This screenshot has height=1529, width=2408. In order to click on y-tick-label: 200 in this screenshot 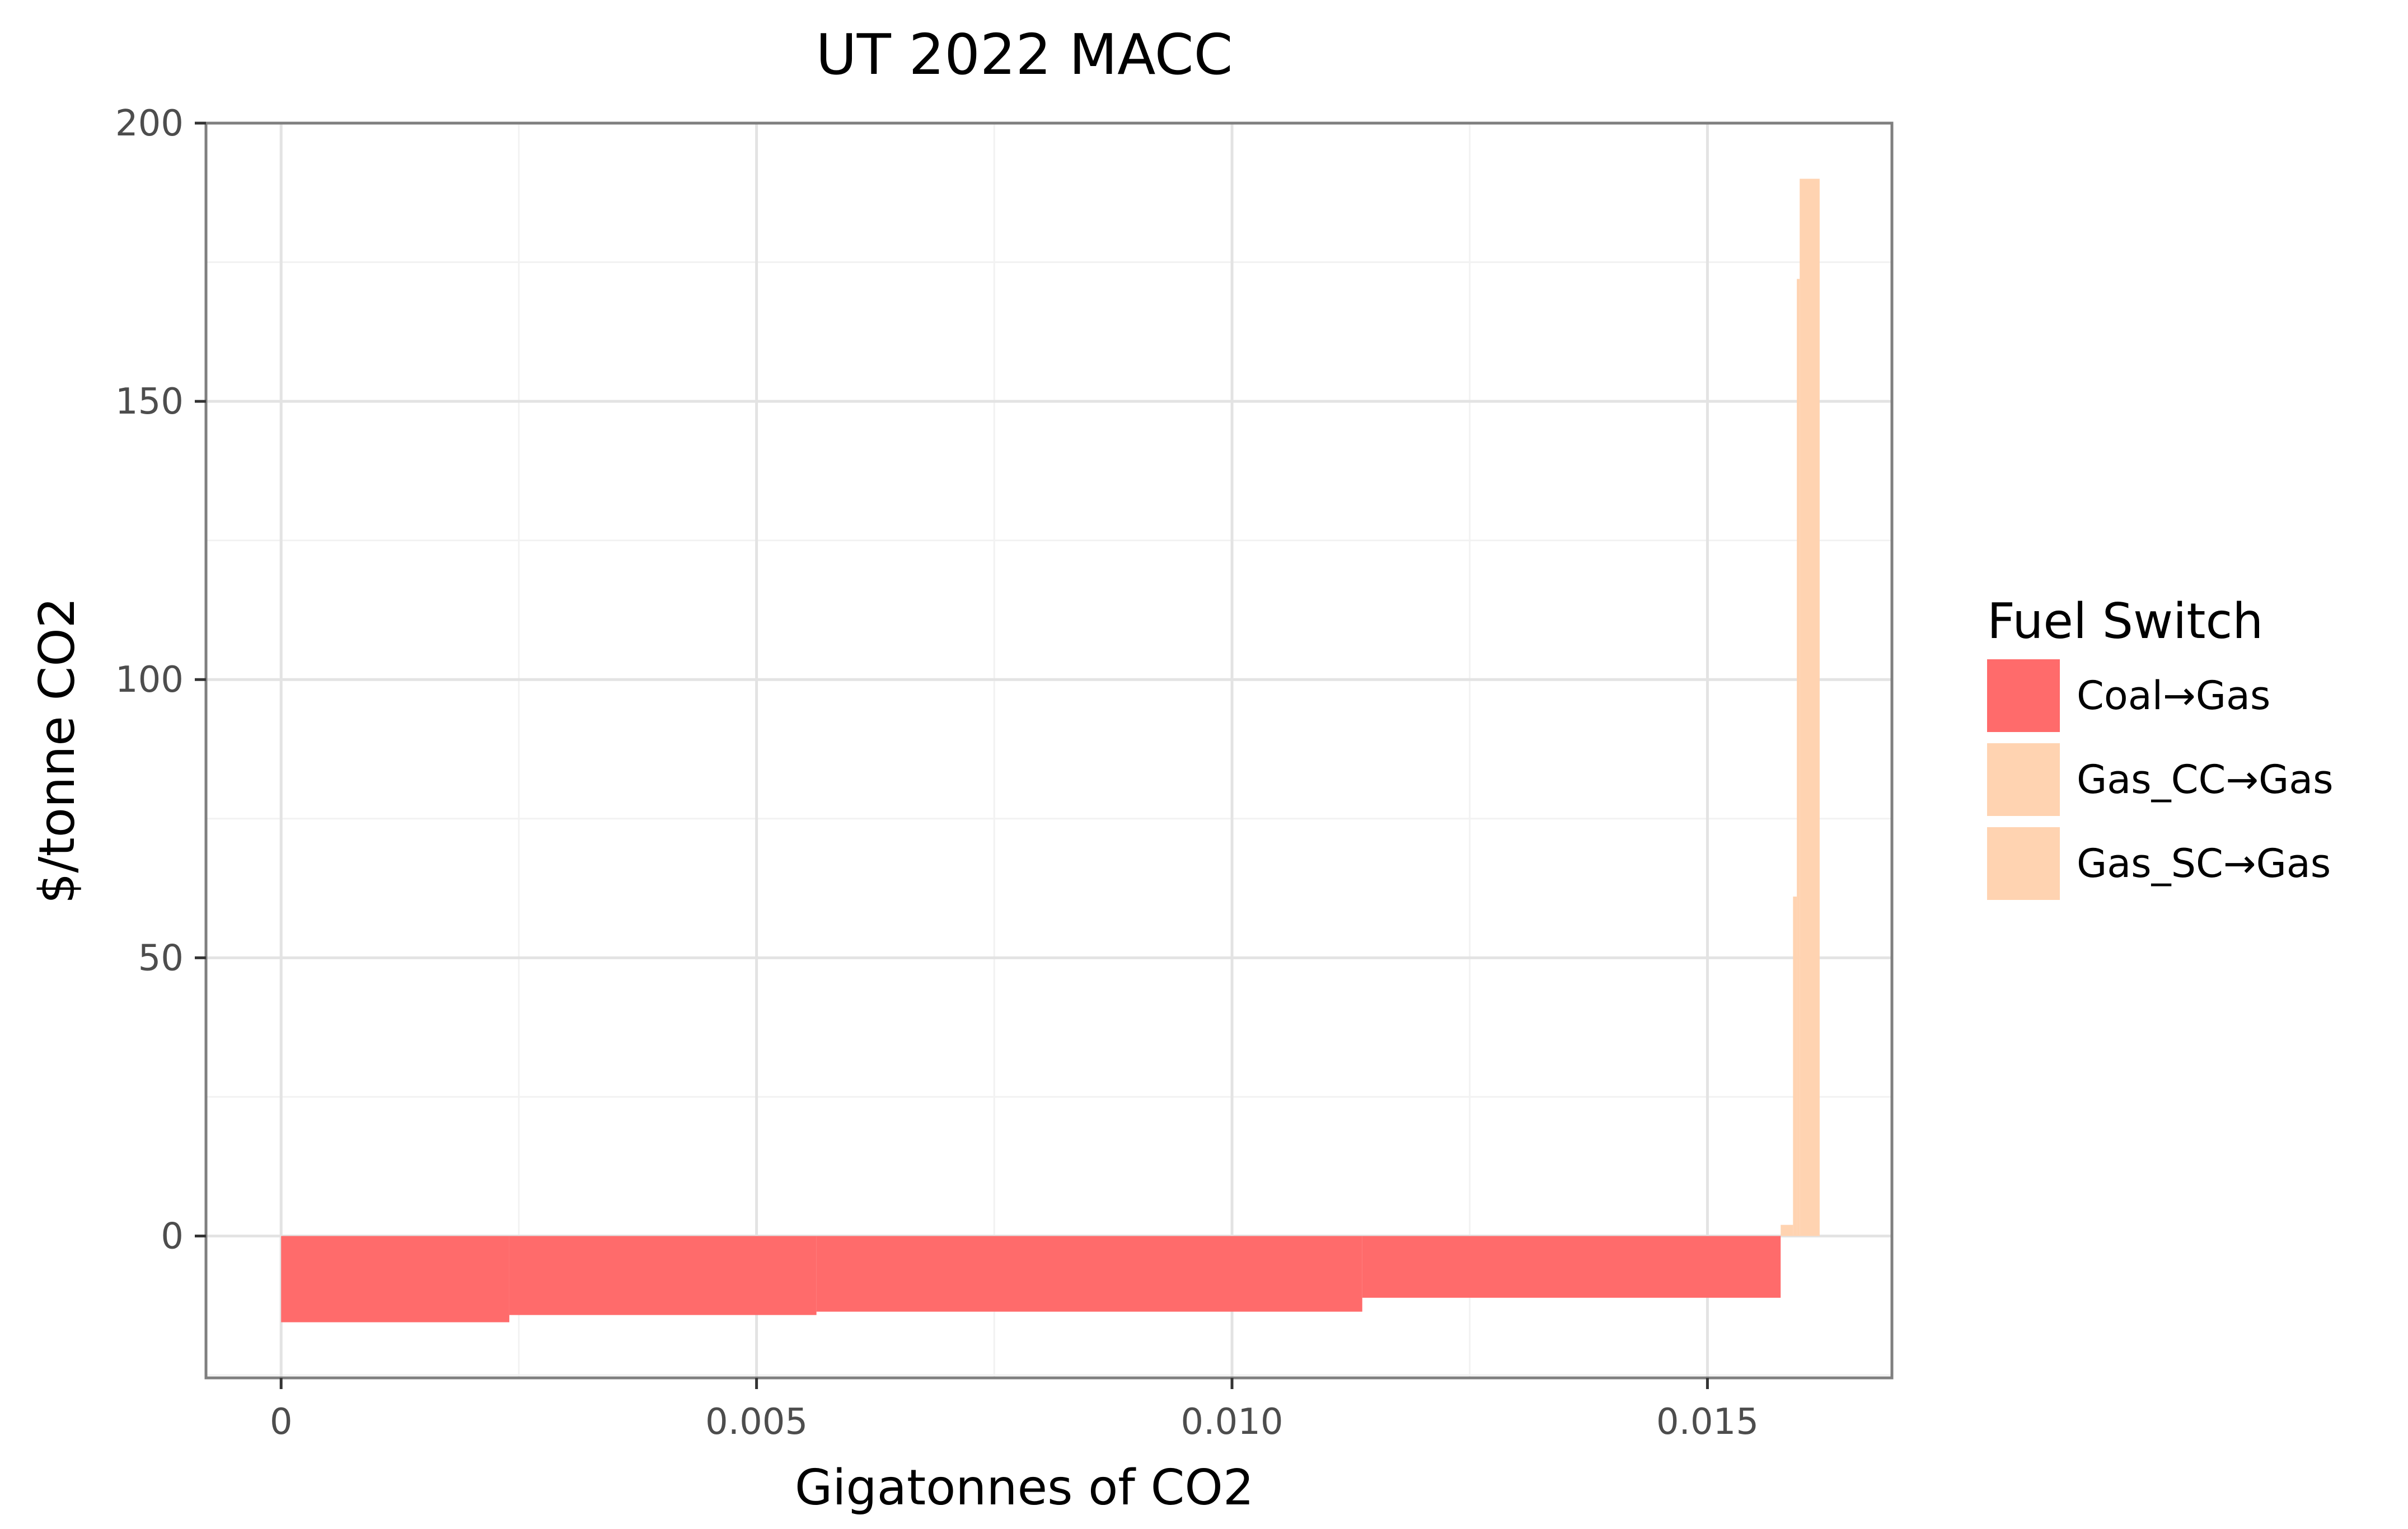, I will do `click(149, 124)`.